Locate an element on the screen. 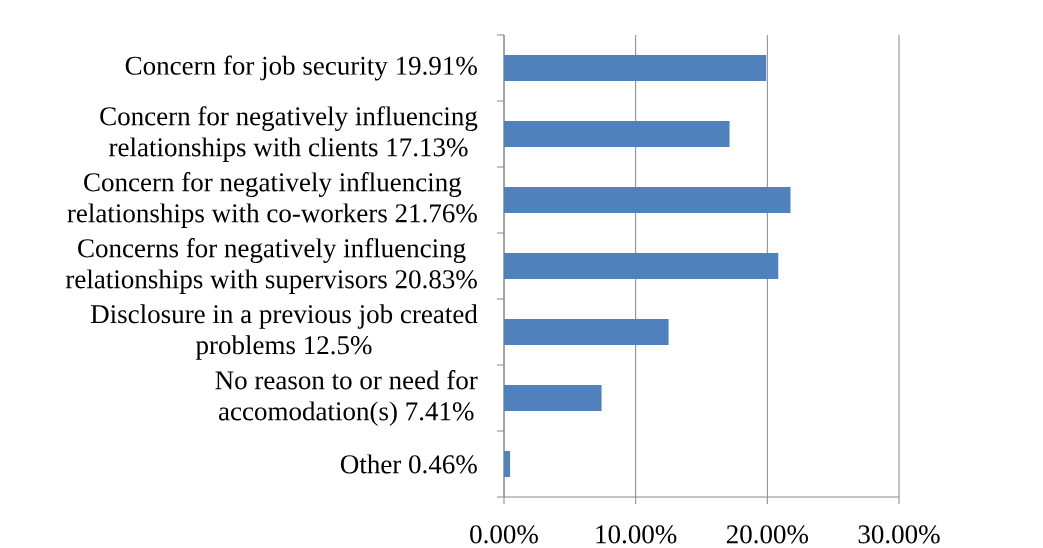 The height and width of the screenshot is (548, 1043). y-tick-label: Concern for job security 19.91% is located at coordinates (301, 68).